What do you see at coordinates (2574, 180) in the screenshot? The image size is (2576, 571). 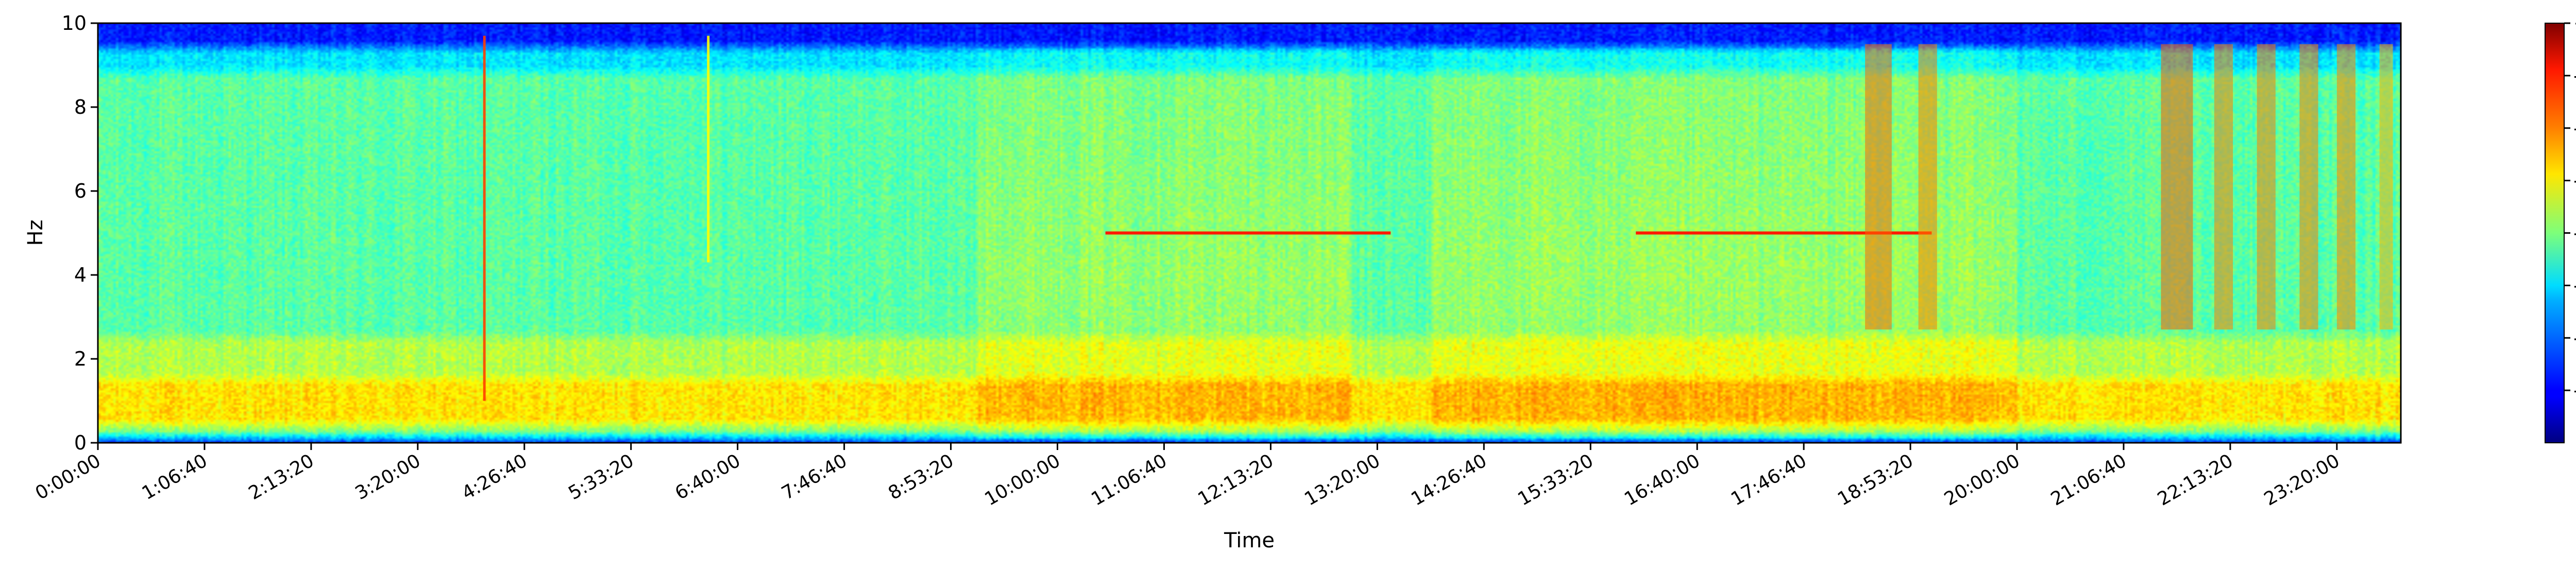 I see `colorbar-tick-label: -30 dB` at bounding box center [2574, 180].